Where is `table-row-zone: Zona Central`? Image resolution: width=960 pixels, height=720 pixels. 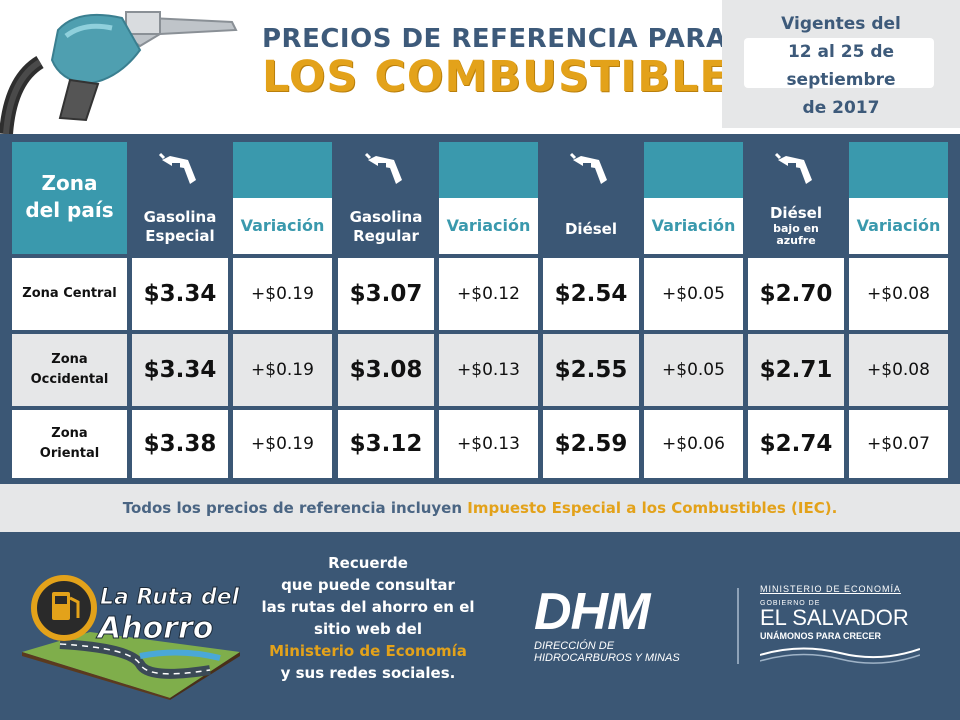 table-row-zone: Zona Central is located at coordinates (69, 294).